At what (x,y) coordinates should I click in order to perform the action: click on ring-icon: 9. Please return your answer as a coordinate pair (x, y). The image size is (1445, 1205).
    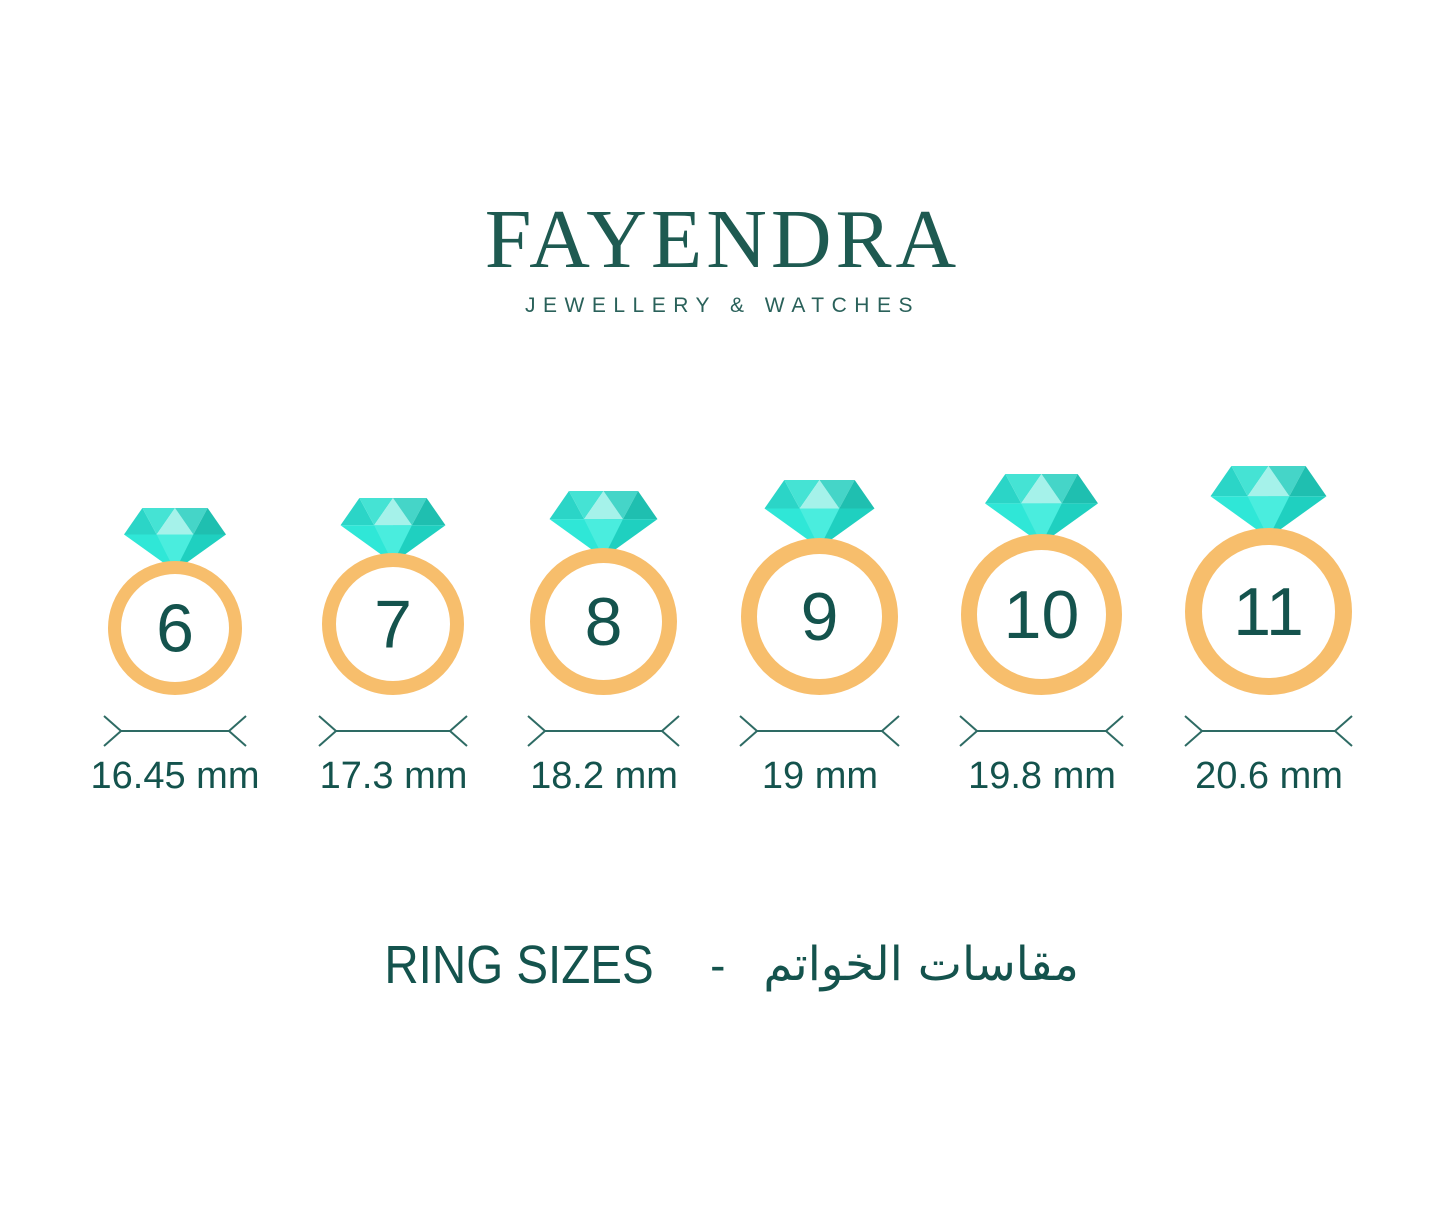
    Looking at the image, I should click on (820, 587).